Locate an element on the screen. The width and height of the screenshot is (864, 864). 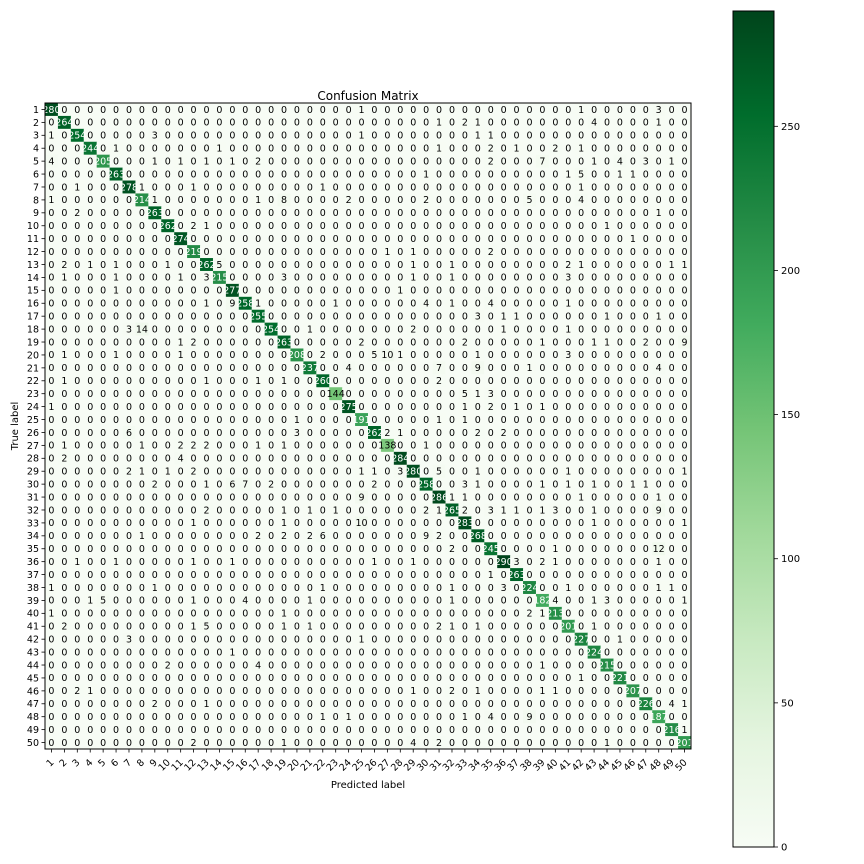
cell-value-label: 4 is located at coordinates (491, 717).